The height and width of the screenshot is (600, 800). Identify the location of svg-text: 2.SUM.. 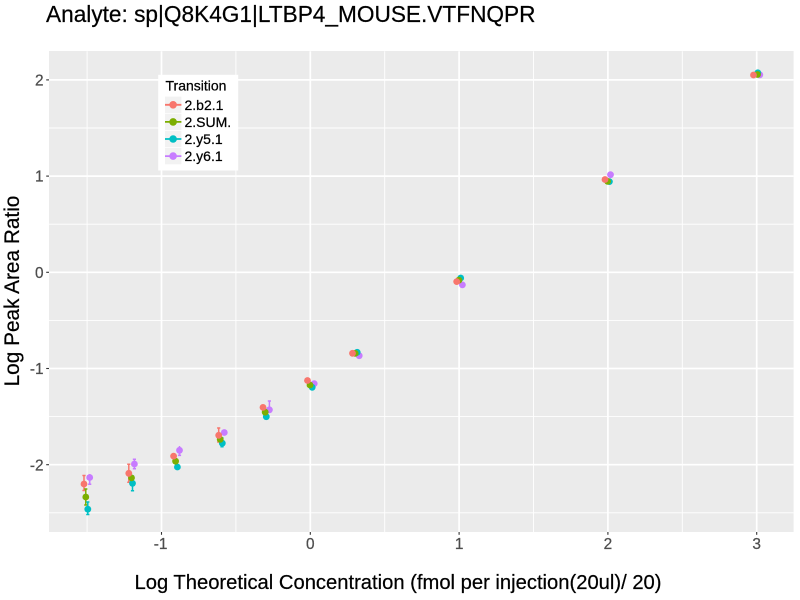
(208, 122).